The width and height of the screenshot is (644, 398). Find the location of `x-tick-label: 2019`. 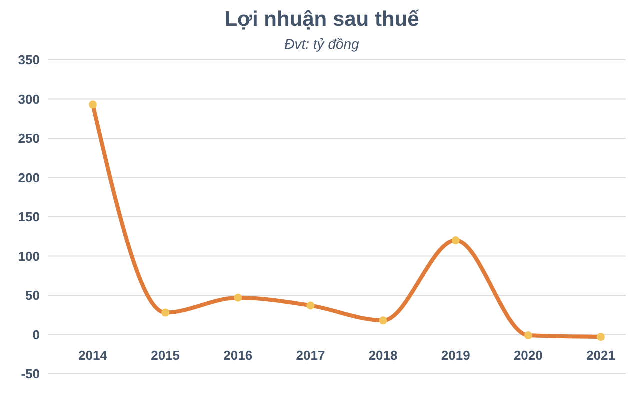

x-tick-label: 2019 is located at coordinates (455, 355).